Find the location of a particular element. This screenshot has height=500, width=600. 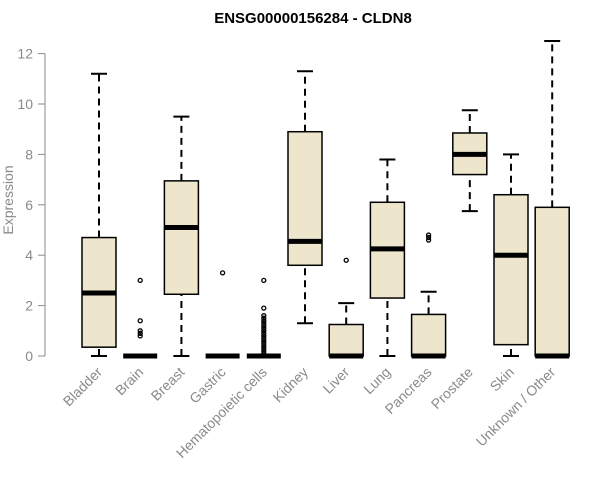

box-prostate is located at coordinates (470, 161).